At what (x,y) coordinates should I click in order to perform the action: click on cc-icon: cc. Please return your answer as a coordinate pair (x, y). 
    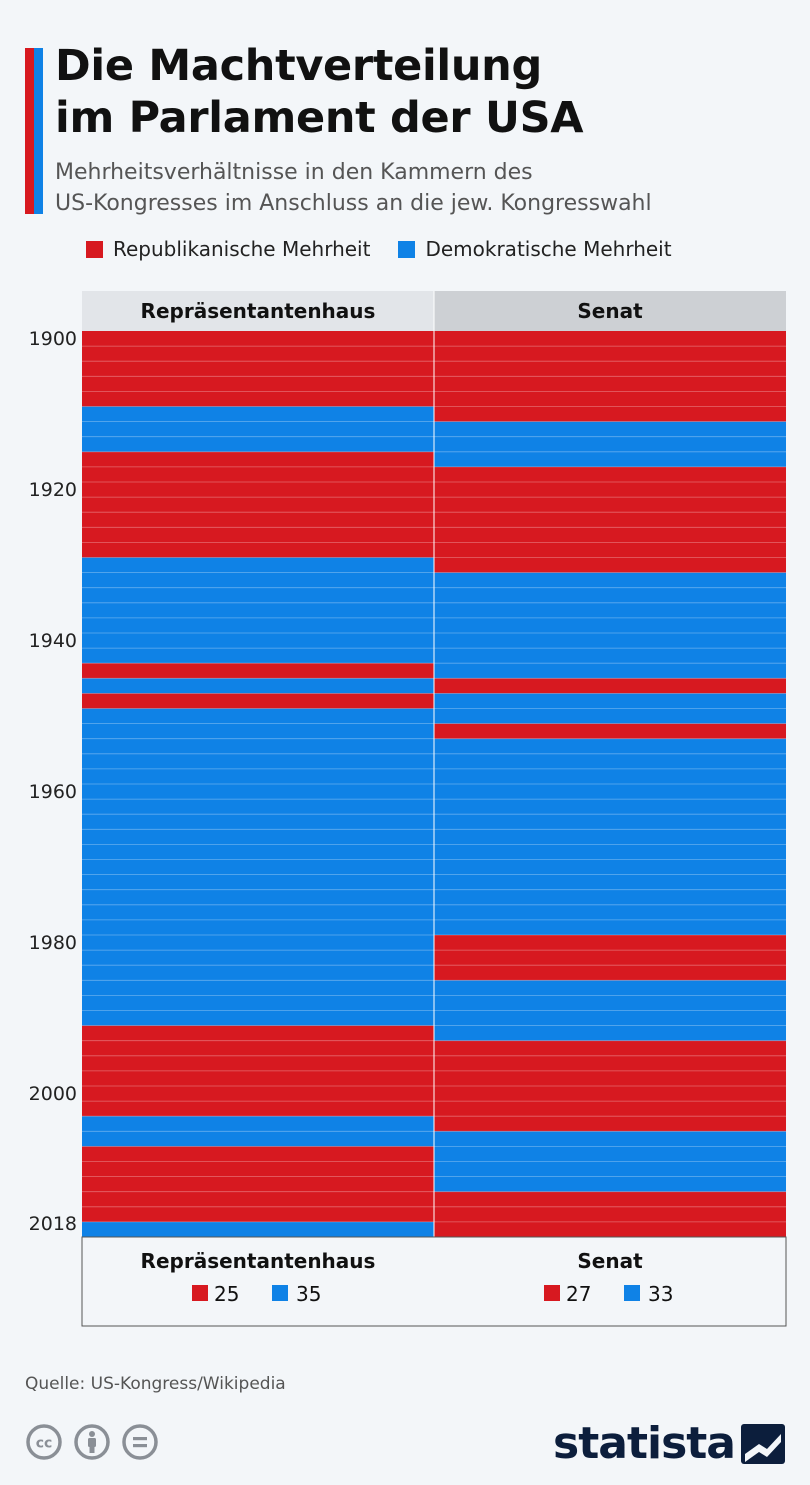
    Looking at the image, I should click on (44, 1442).